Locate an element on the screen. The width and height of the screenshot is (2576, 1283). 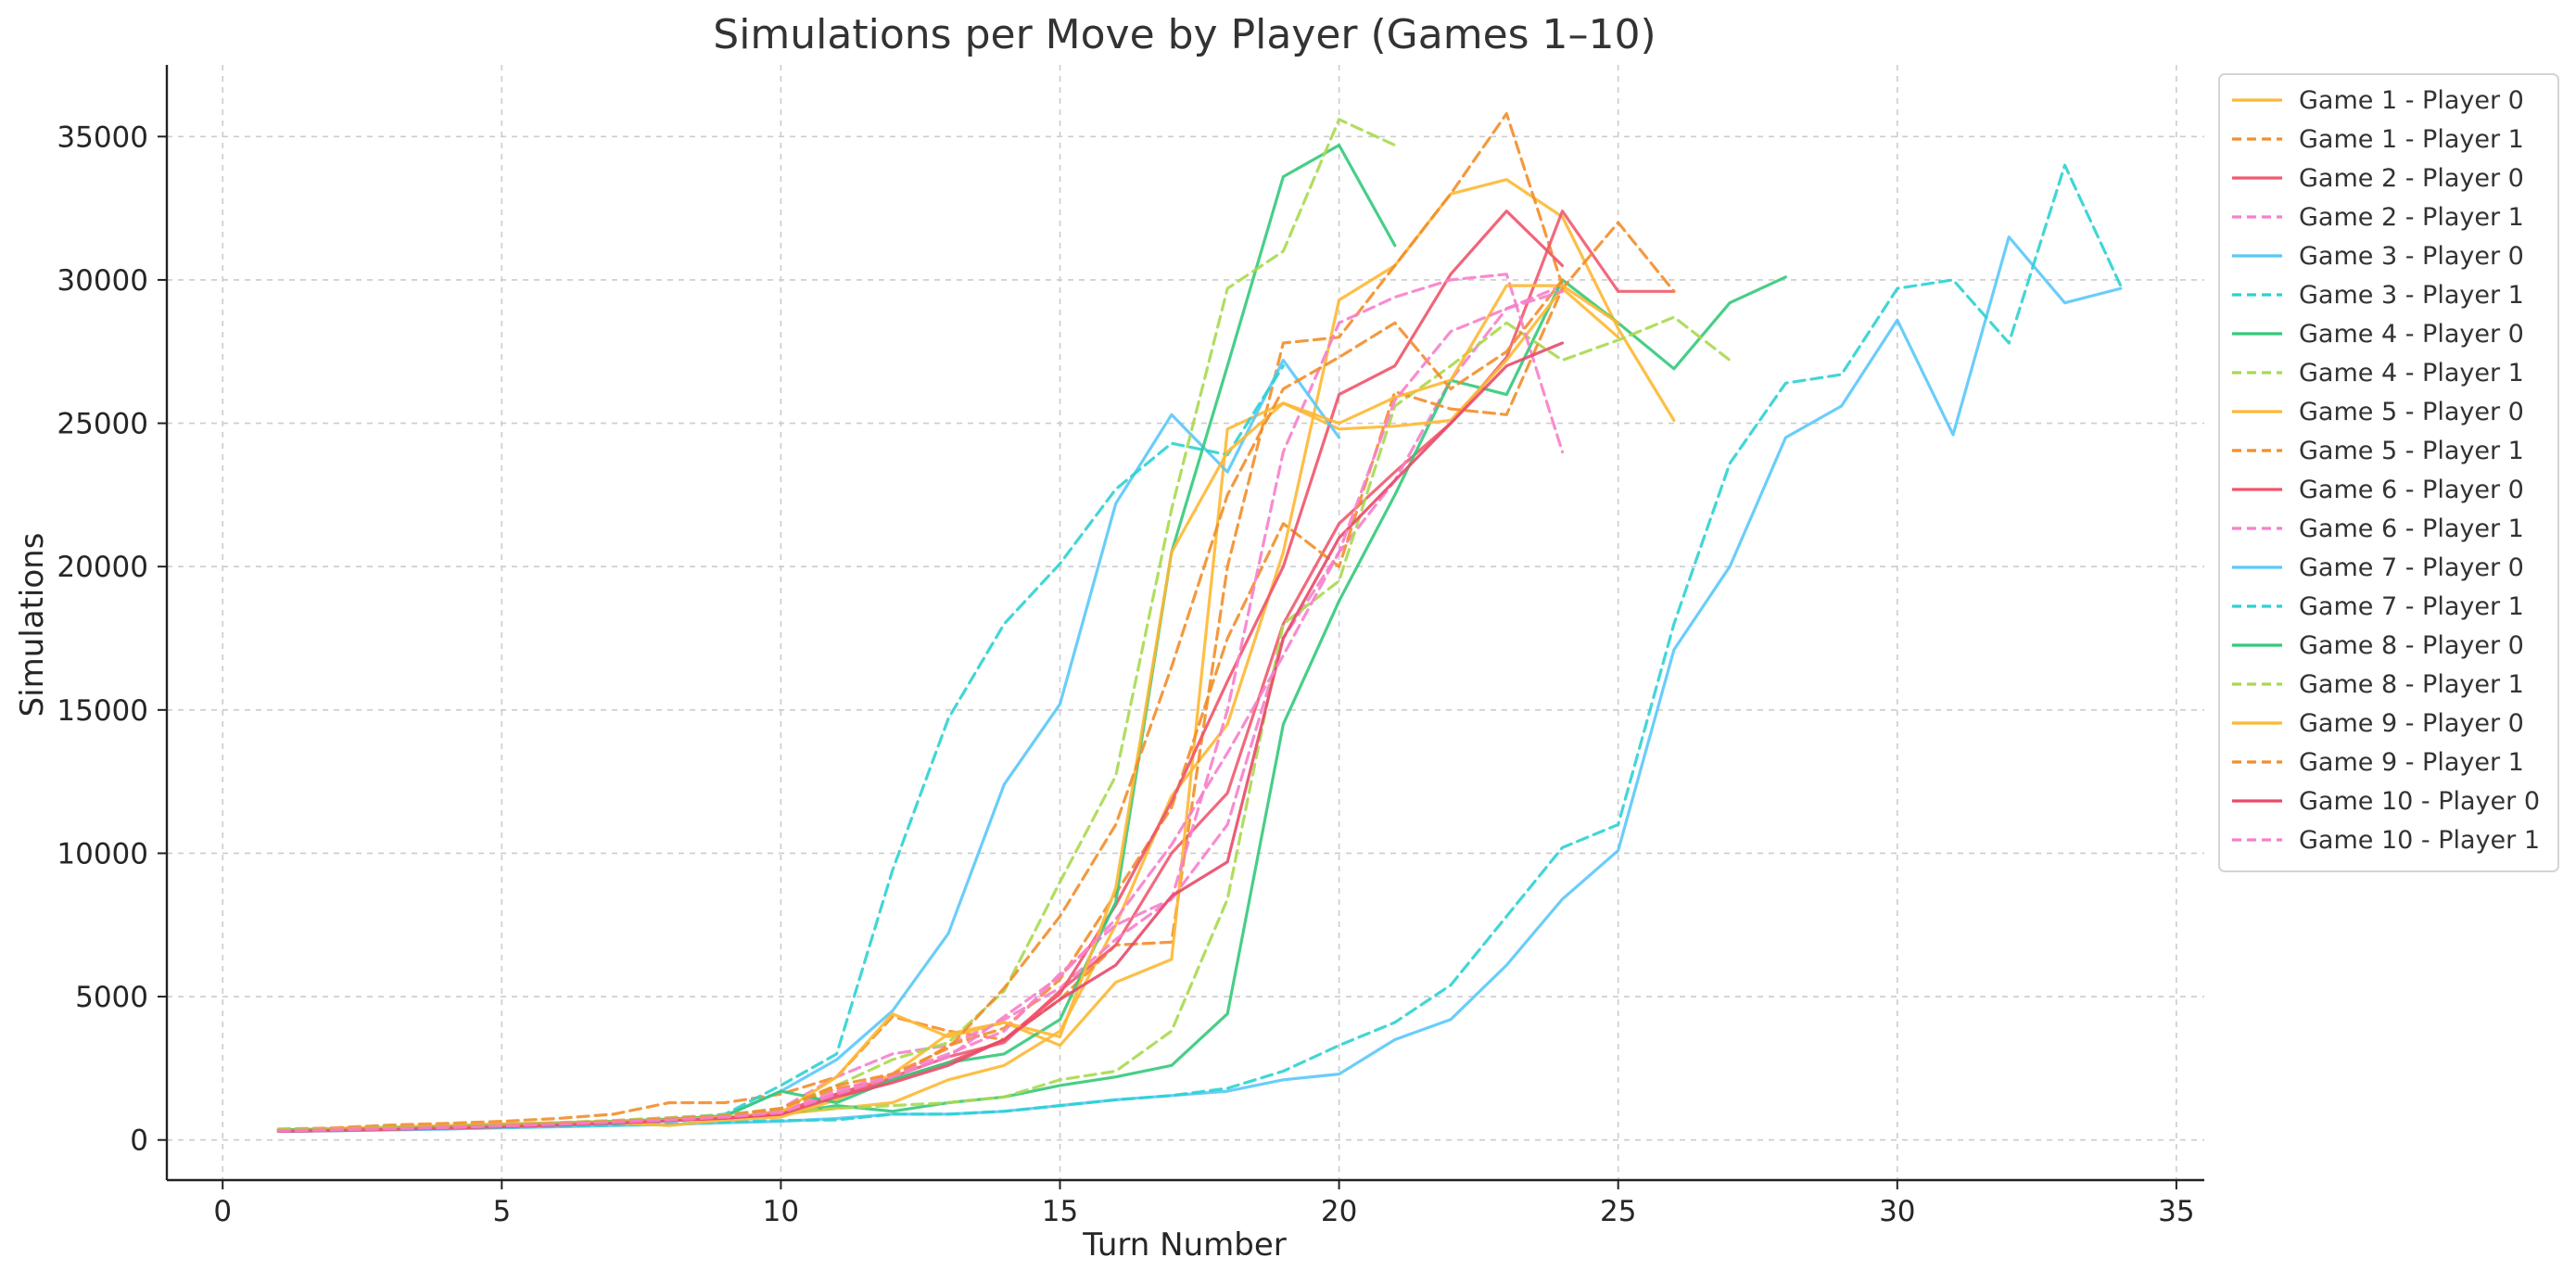
legend-entry-label: Game 8 - Player 0 is located at coordinates (2411, 646).